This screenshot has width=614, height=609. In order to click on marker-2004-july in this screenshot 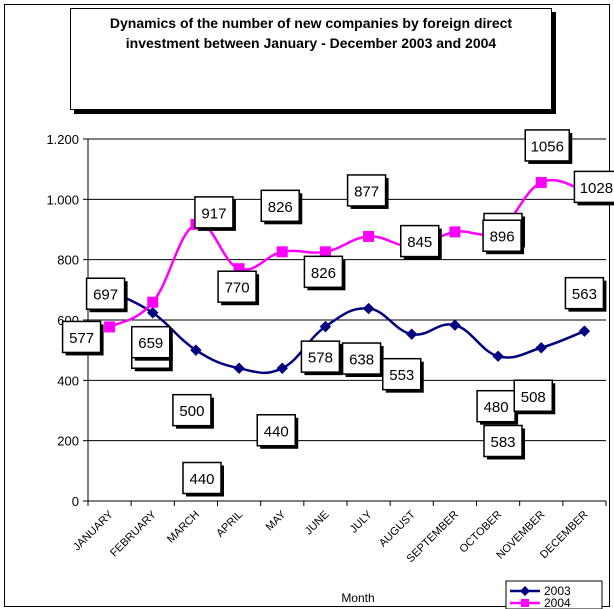, I will do `click(369, 236)`.